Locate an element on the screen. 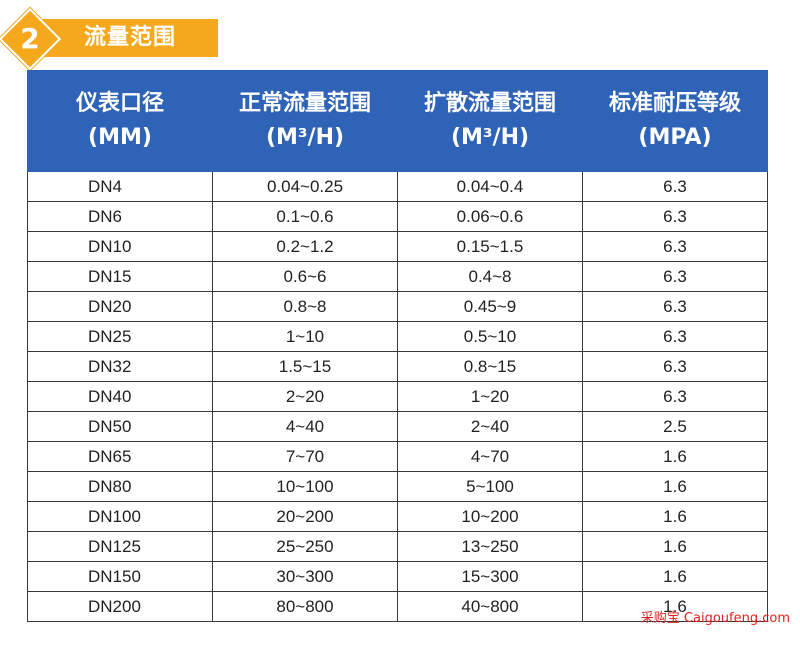  table-row: DN20 0.8~8 0.45~9 6.3 is located at coordinates (397, 306).